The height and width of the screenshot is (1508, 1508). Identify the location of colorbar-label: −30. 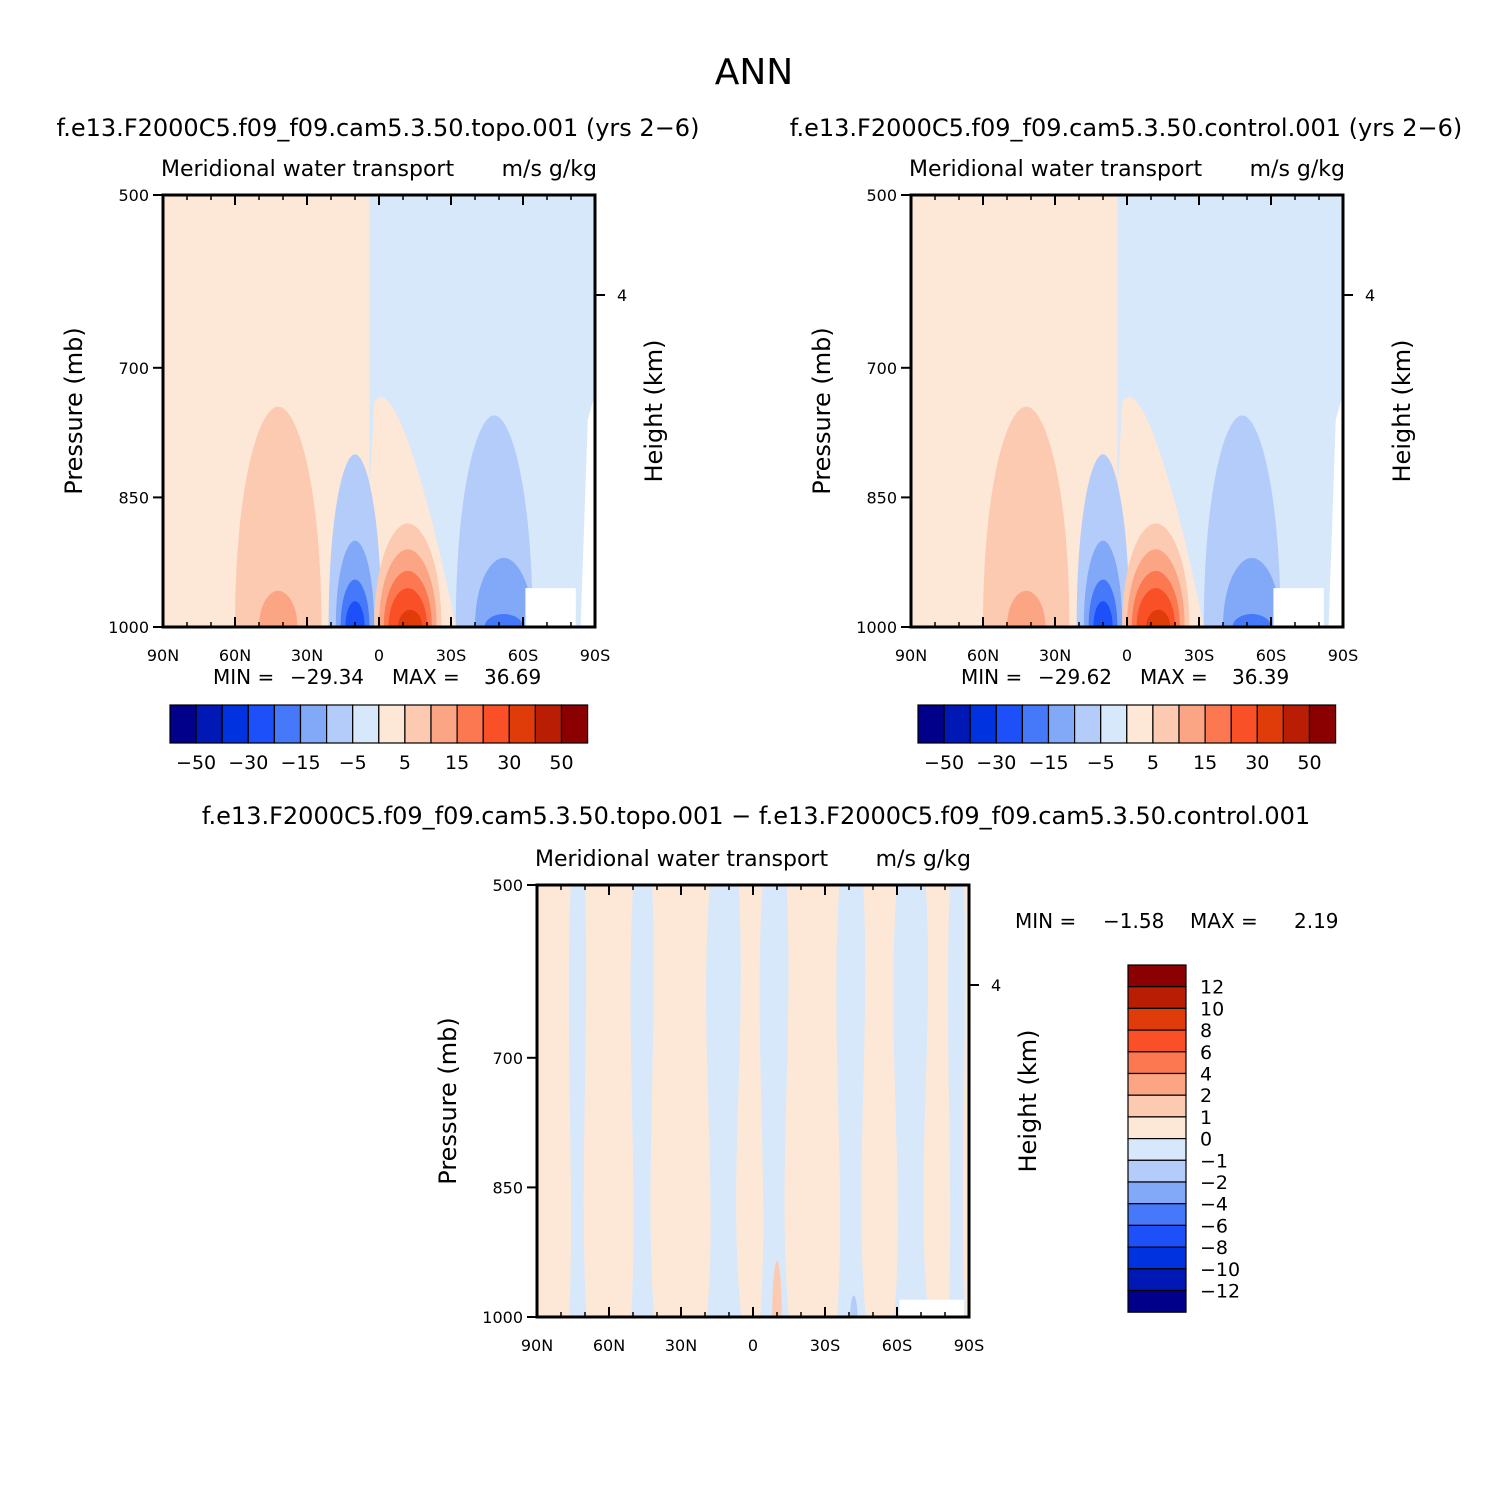
(248, 763).